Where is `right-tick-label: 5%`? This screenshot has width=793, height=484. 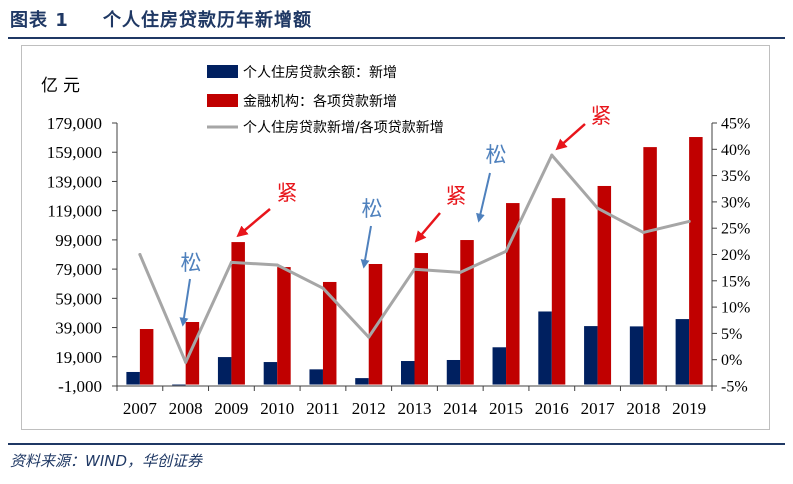 right-tick-label: 5% is located at coordinates (731, 334).